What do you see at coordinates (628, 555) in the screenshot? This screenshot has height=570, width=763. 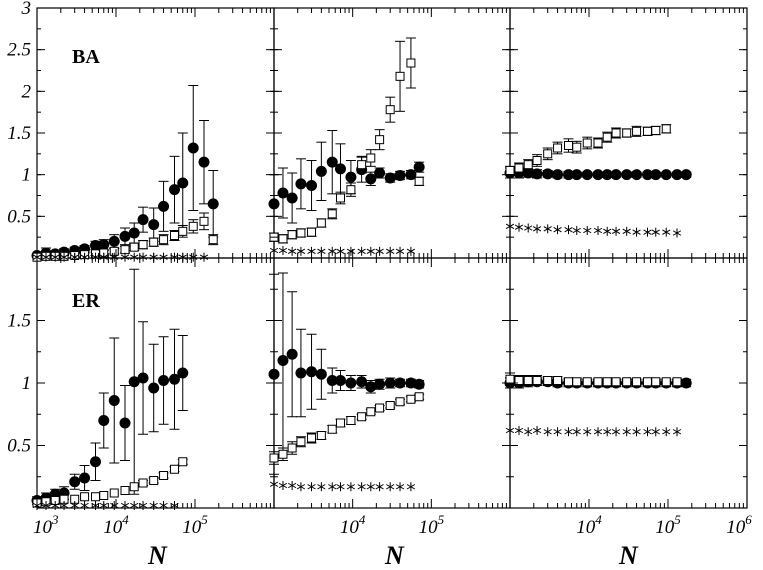 I see `x-axis-label-col-3: N` at bounding box center [628, 555].